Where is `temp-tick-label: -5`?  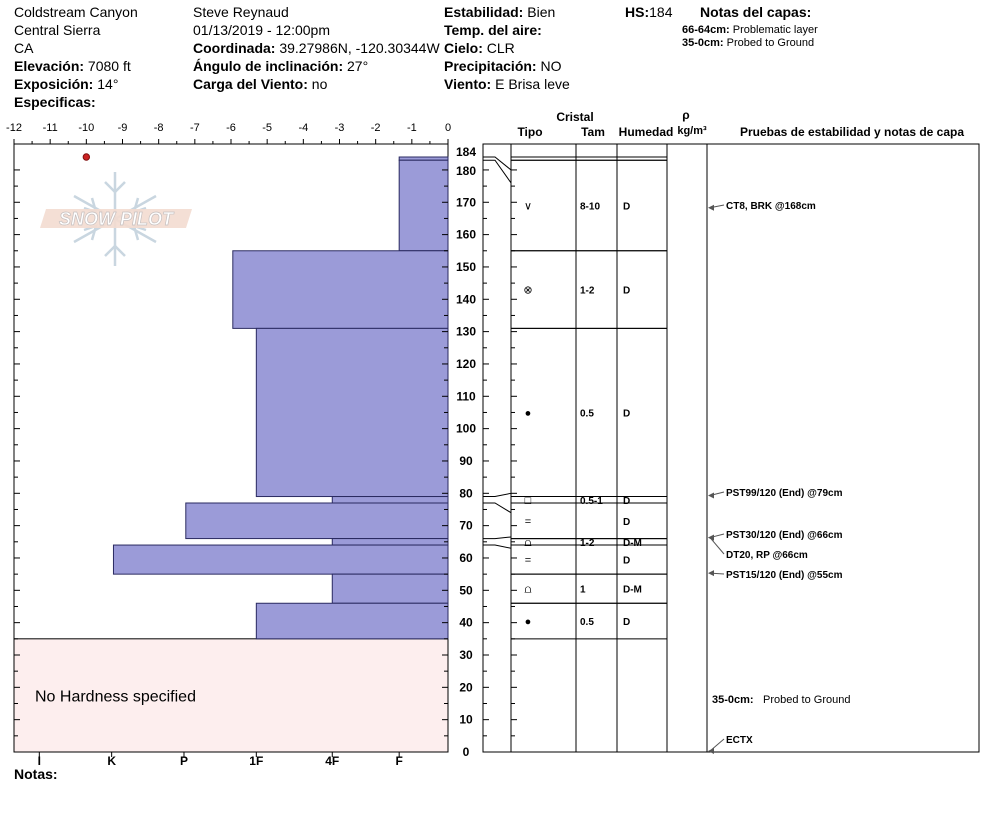
temp-tick-label: -5 is located at coordinates (267, 128).